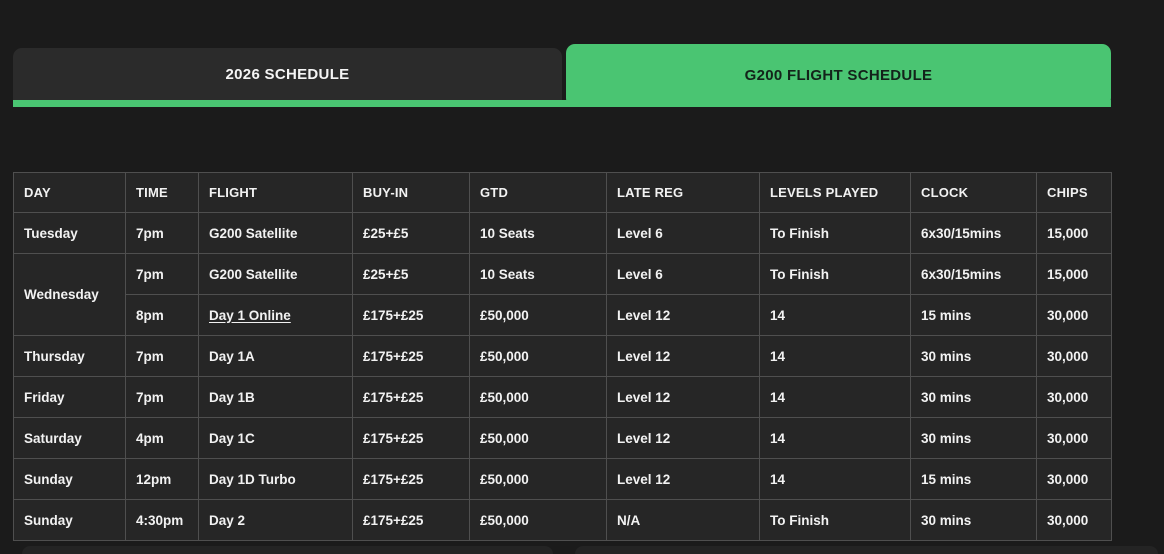 This screenshot has width=1164, height=554. I want to click on cell-late-reg: N/A, so click(683, 520).